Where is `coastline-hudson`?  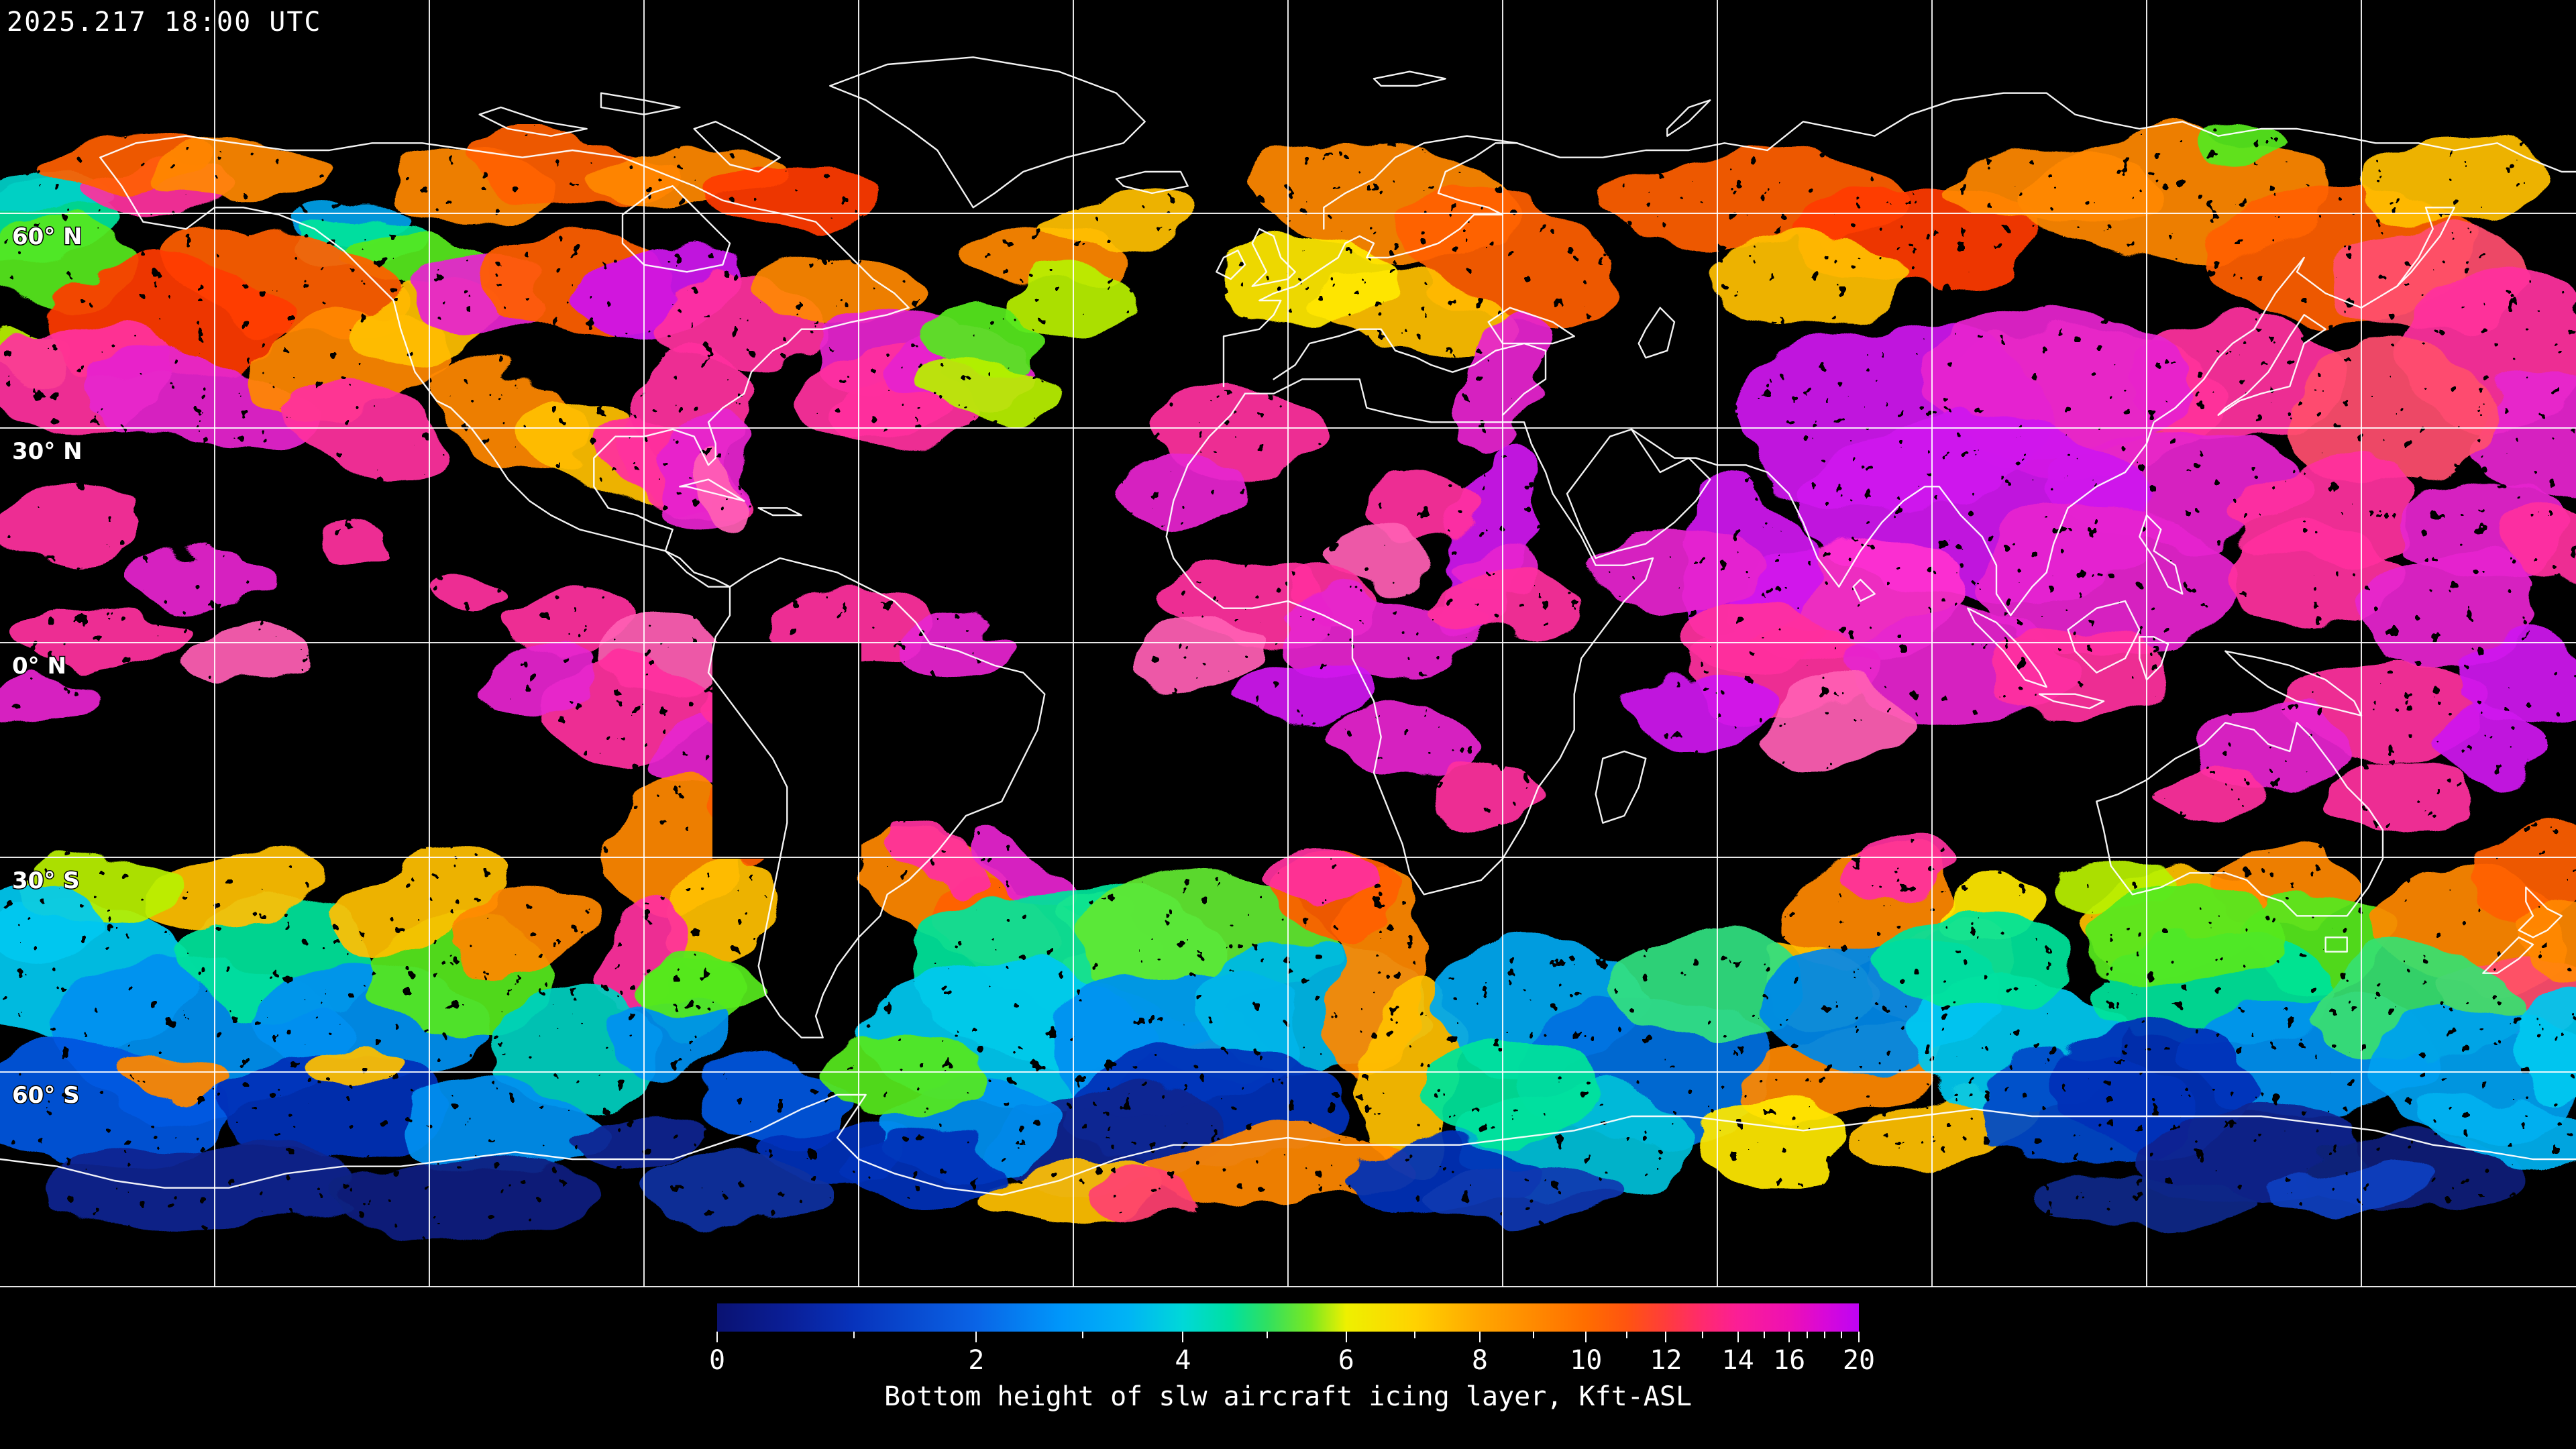 coastline-hudson is located at coordinates (676, 229).